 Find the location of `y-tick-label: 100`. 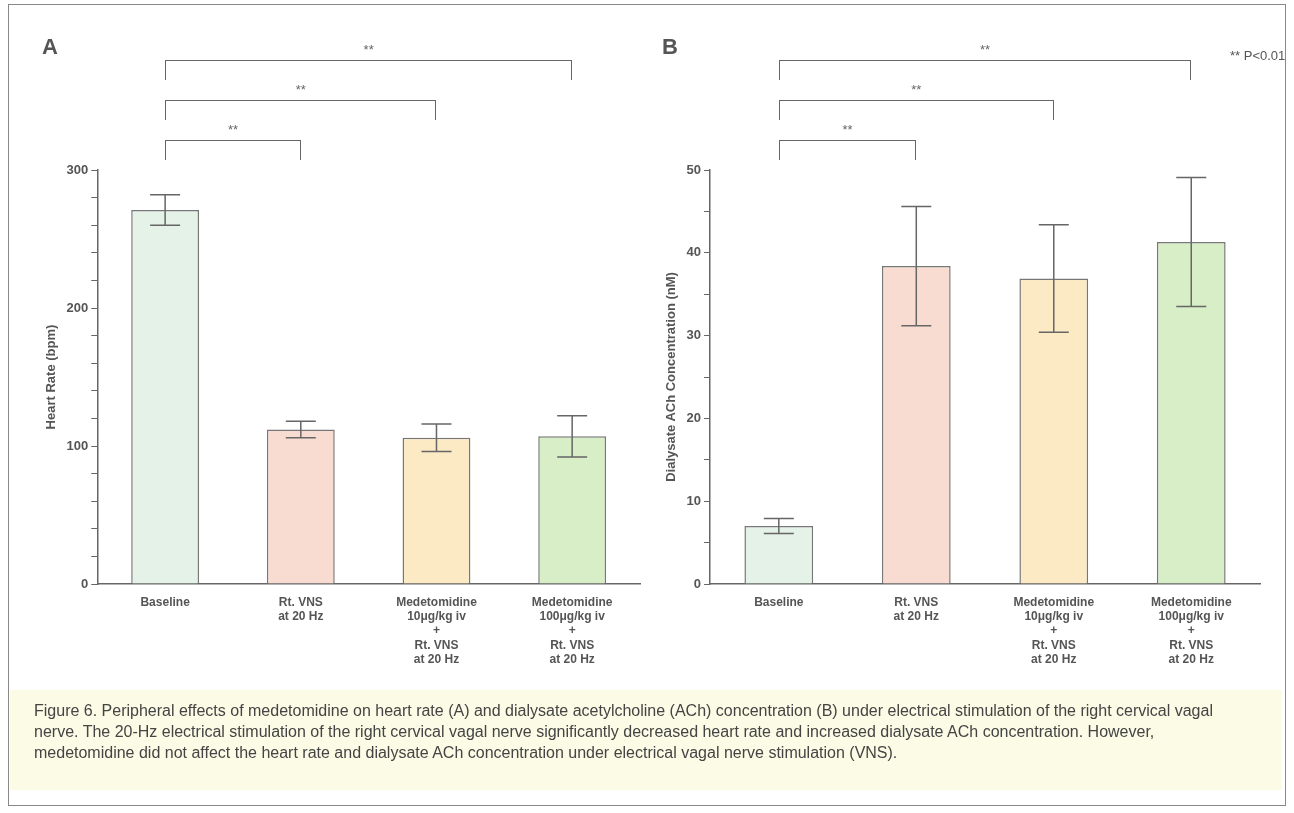

y-tick-label: 100 is located at coordinates (77, 445).